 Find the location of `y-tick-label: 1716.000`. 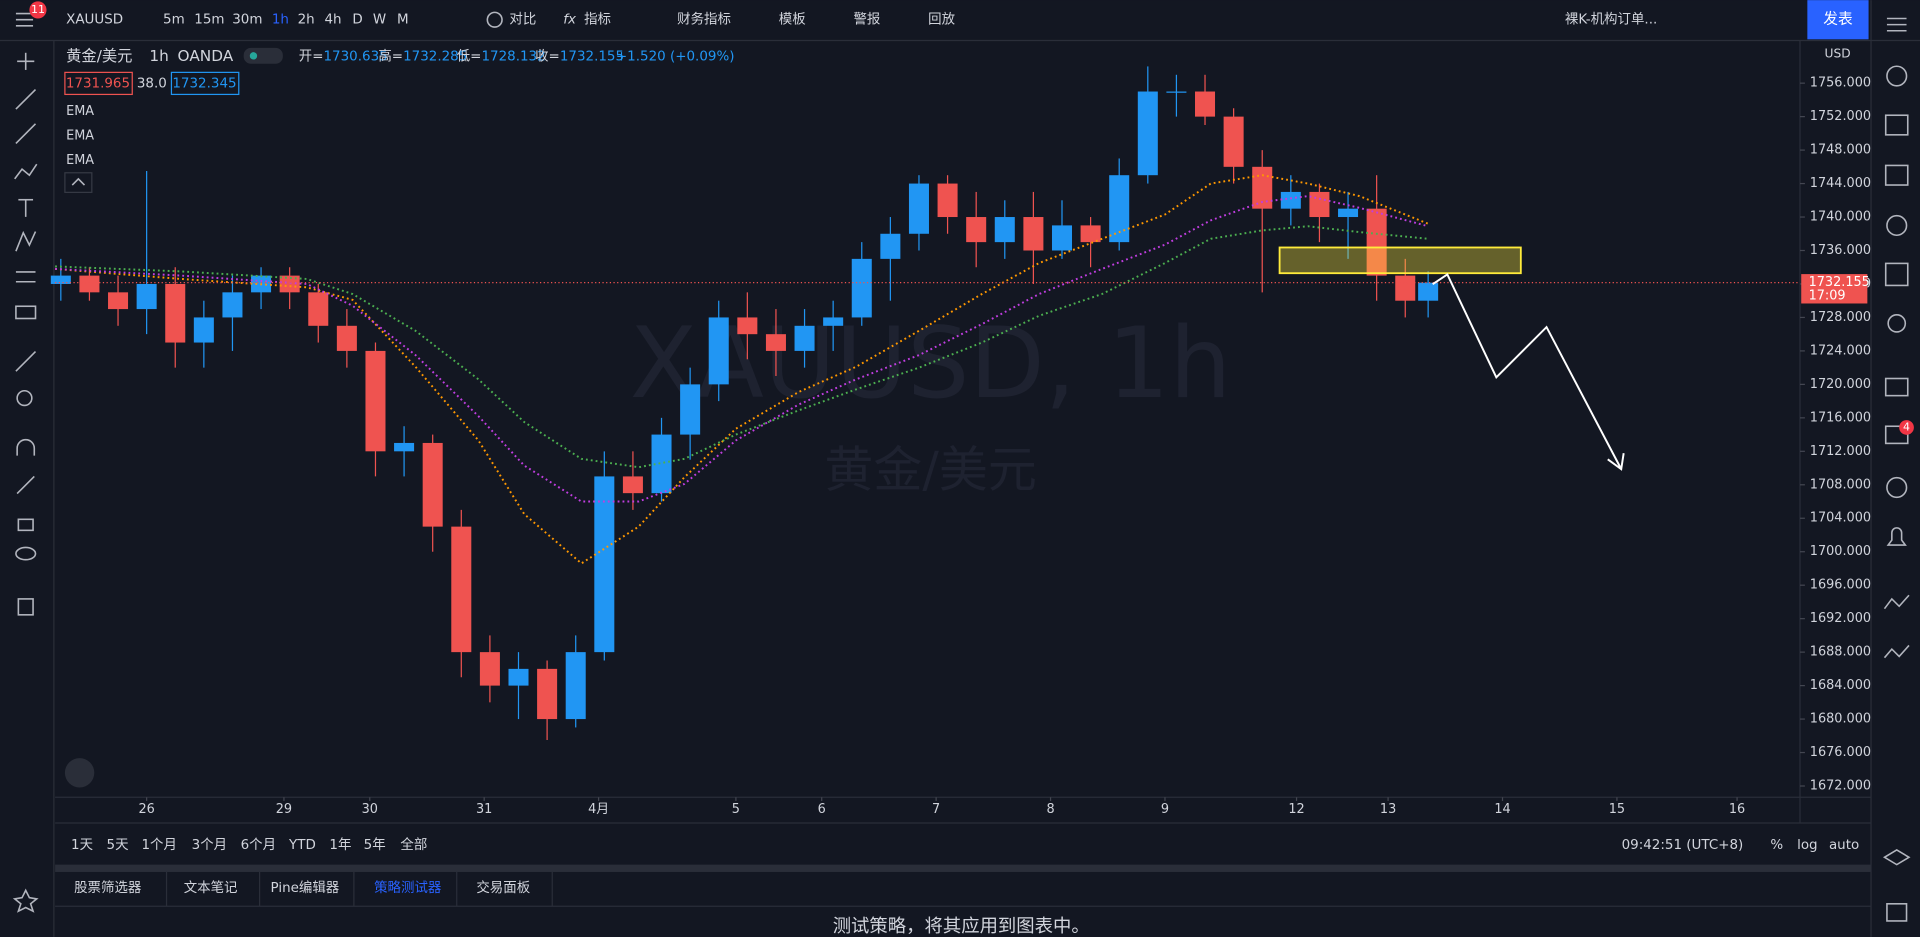

y-tick-label: 1716.000 is located at coordinates (1840, 417).